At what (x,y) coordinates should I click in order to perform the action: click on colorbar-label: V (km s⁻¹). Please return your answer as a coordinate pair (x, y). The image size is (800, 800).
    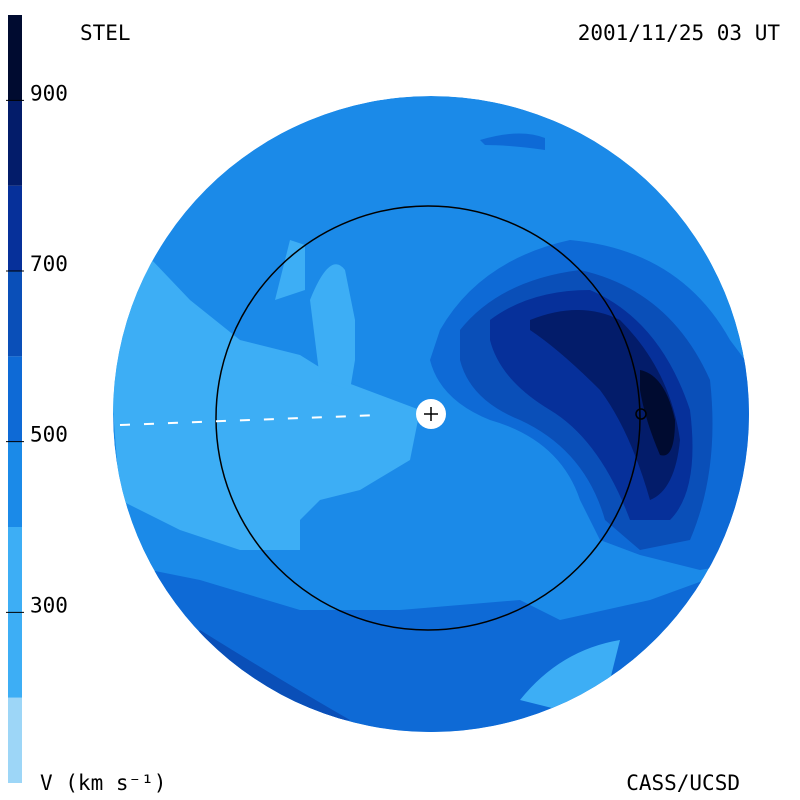
    Looking at the image, I should click on (103, 783).